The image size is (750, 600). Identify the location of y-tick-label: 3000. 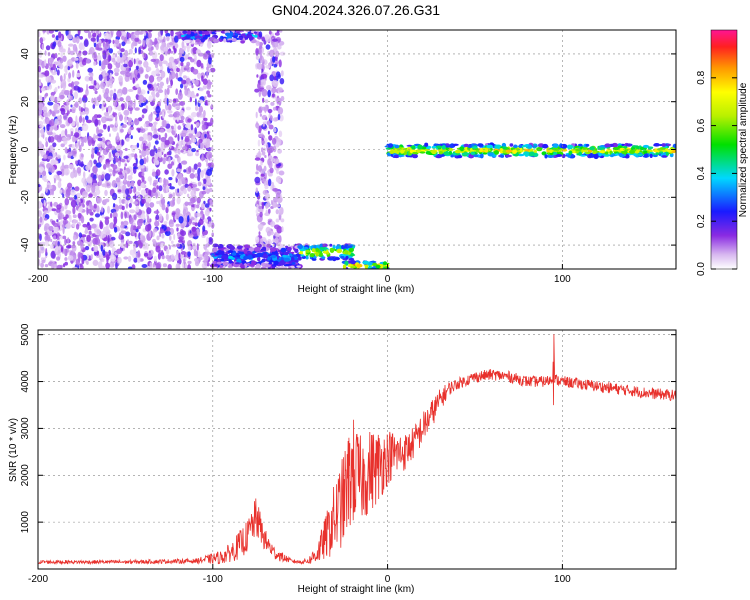
(25, 428).